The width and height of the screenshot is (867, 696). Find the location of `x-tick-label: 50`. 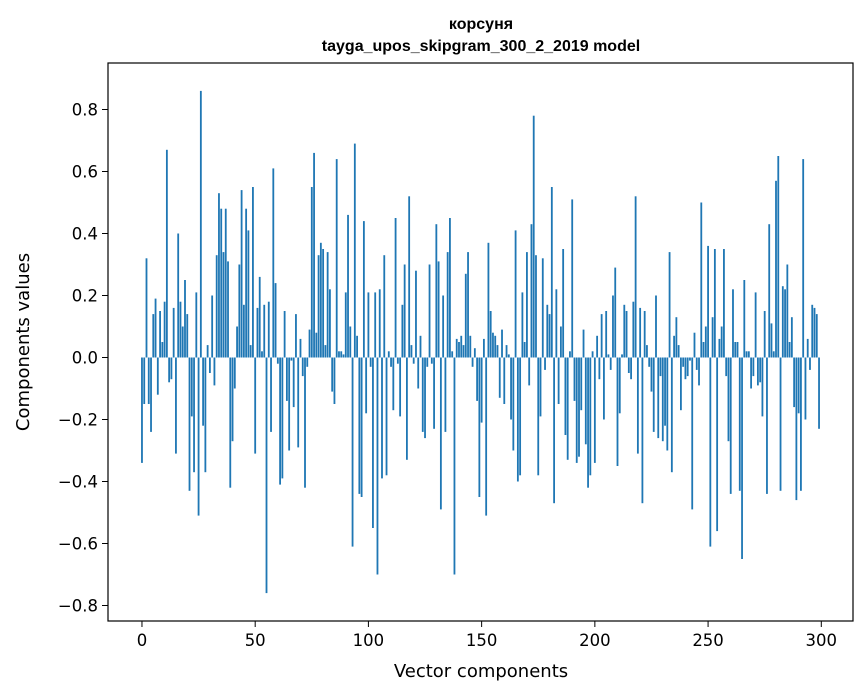

x-tick-label: 50 is located at coordinates (255, 640).